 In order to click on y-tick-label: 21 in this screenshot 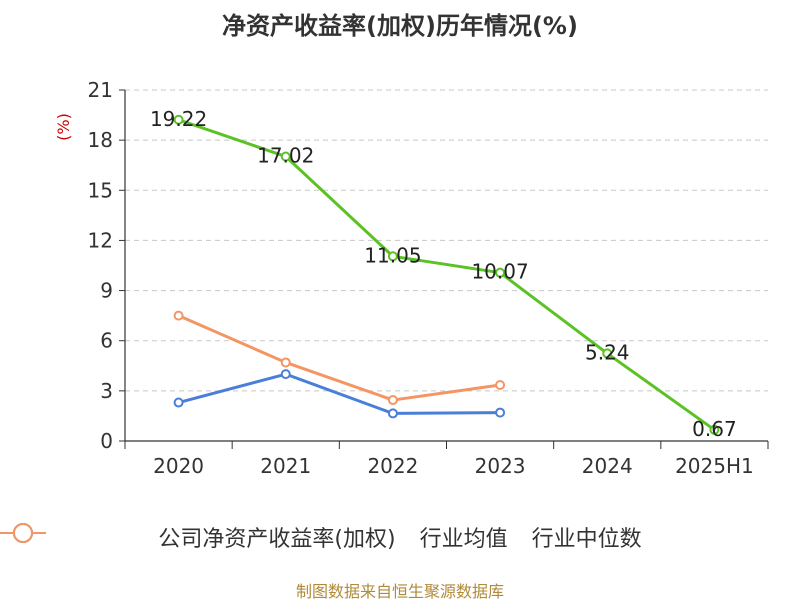, I will do `click(100, 90)`.